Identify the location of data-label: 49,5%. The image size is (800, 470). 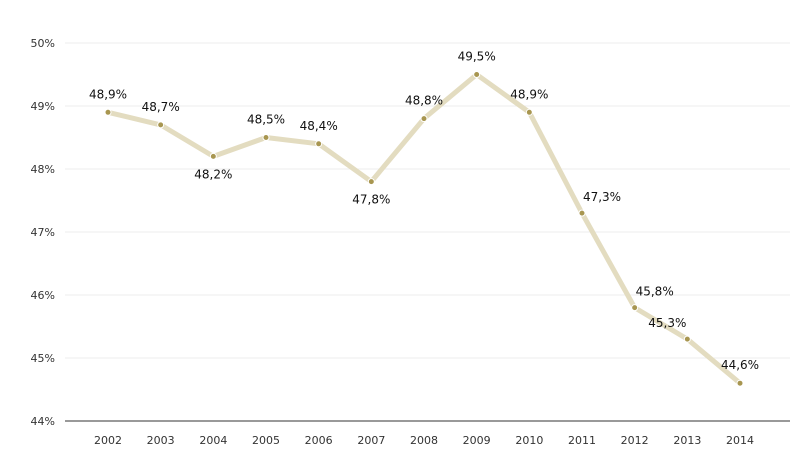
(477, 57).